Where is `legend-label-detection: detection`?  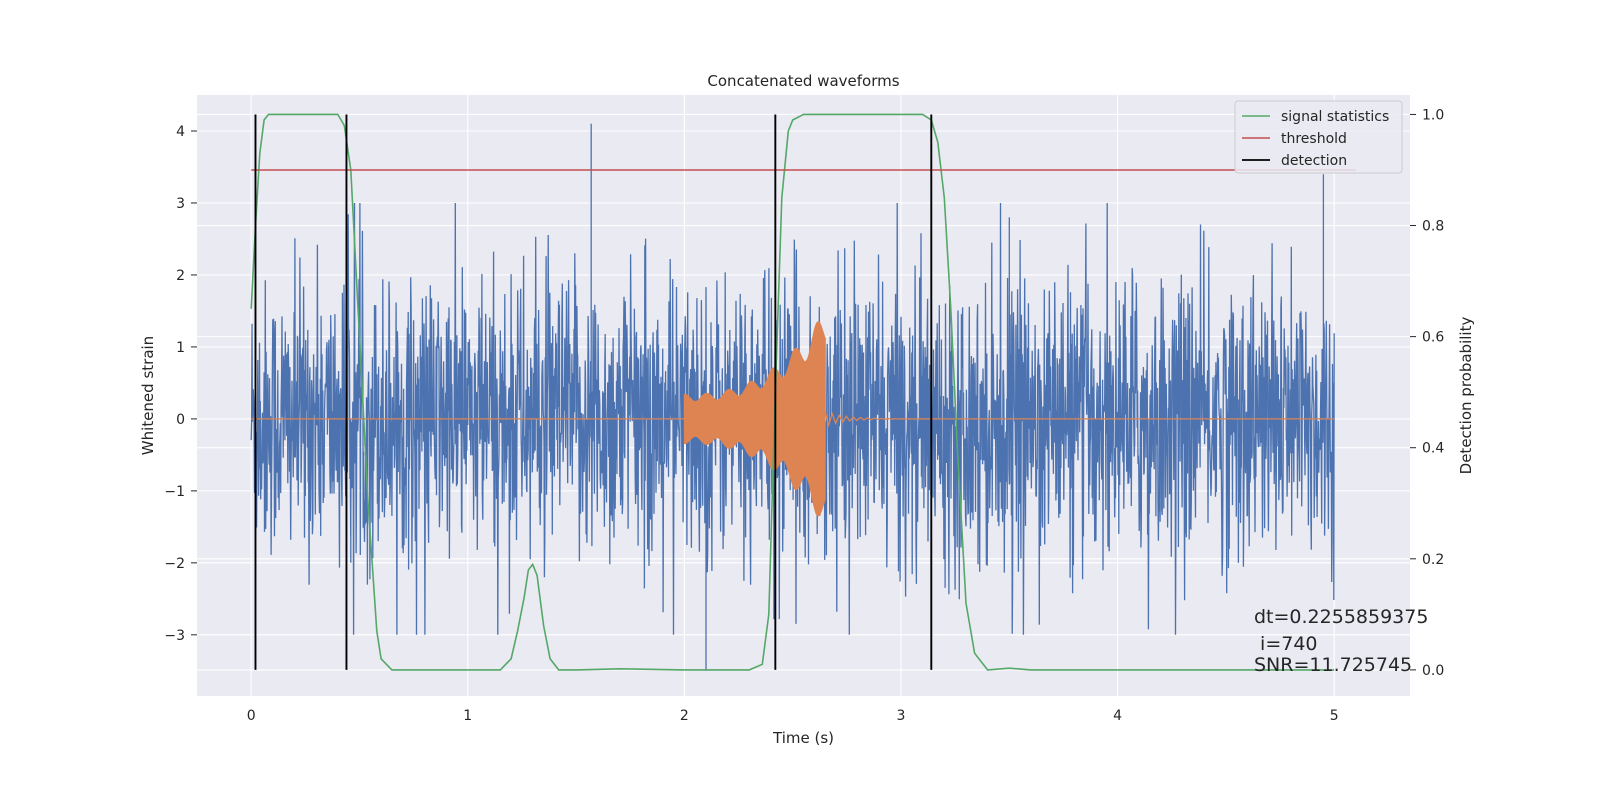 legend-label-detection: detection is located at coordinates (1314, 161).